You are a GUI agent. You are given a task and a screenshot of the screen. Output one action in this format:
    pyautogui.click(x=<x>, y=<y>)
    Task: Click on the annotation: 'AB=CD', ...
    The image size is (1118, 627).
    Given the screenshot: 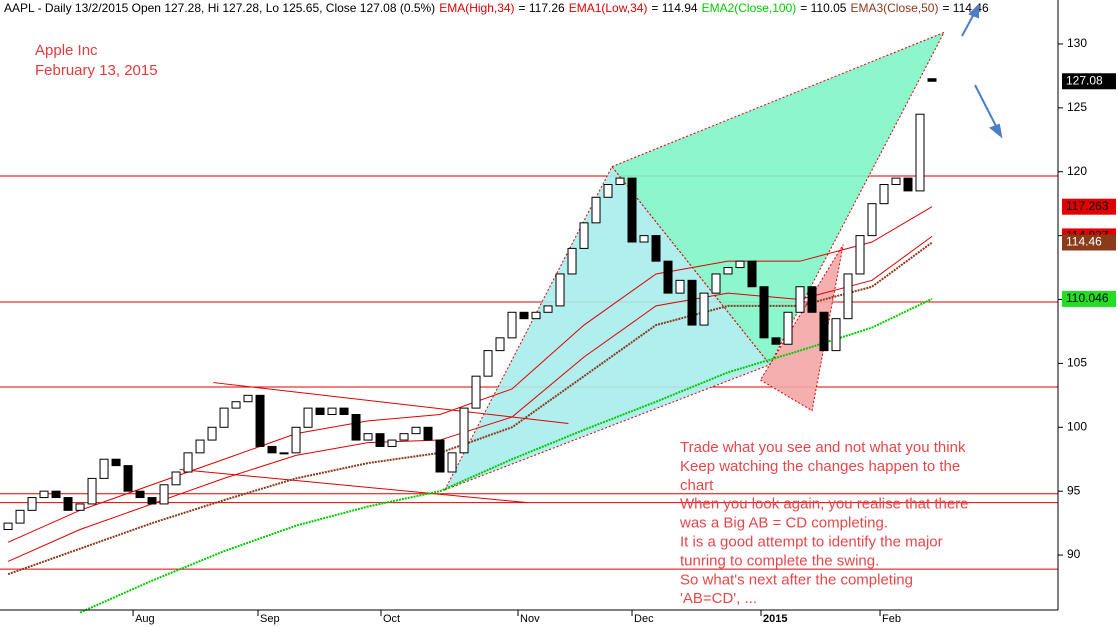 What is the action you would take?
    pyautogui.click(x=718, y=598)
    